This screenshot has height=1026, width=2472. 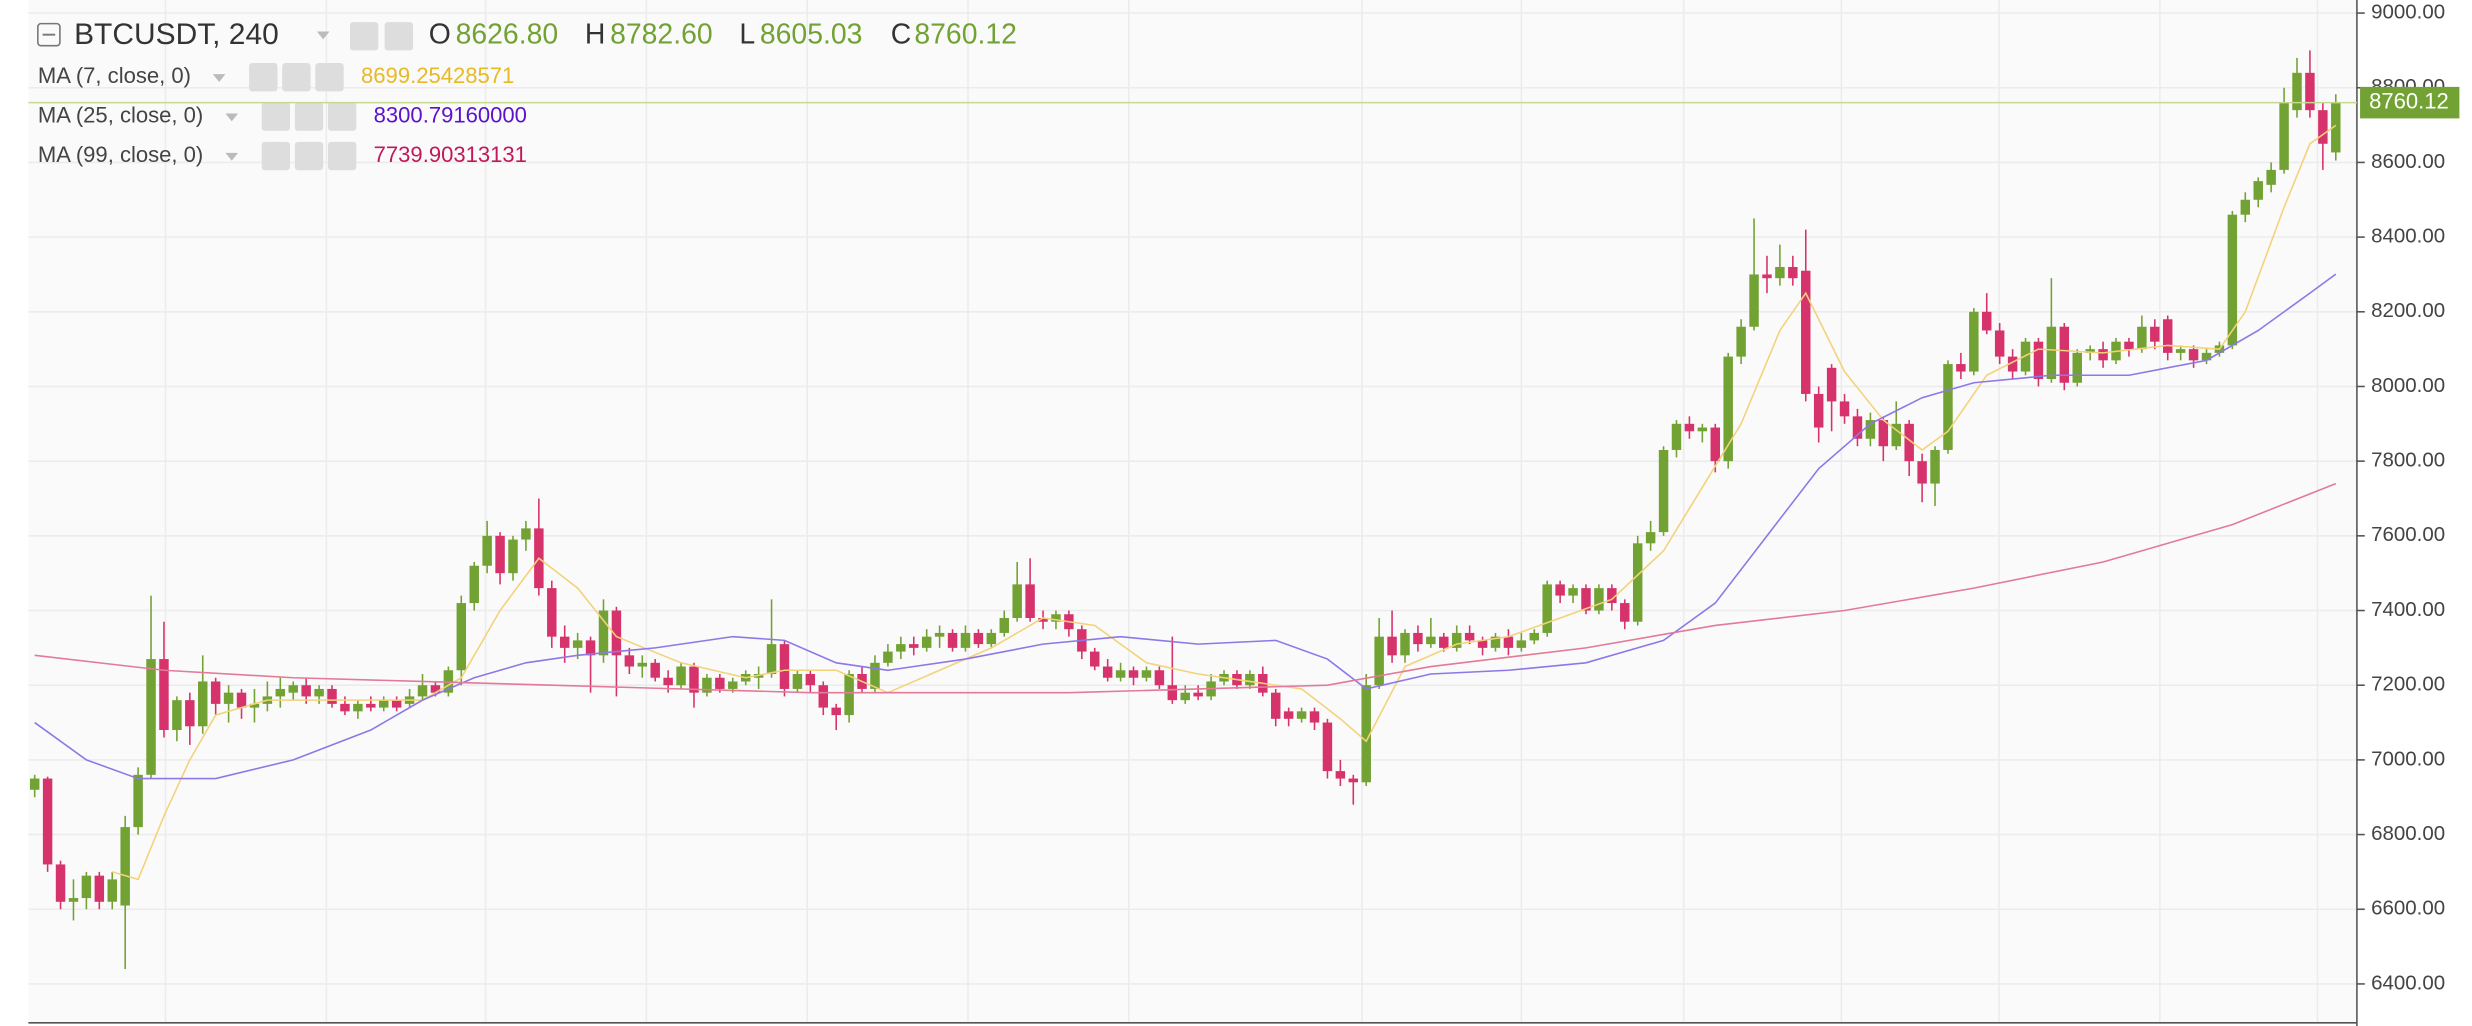 What do you see at coordinates (1244, 102) in the screenshot?
I see `price-tag: 8760.12` at bounding box center [1244, 102].